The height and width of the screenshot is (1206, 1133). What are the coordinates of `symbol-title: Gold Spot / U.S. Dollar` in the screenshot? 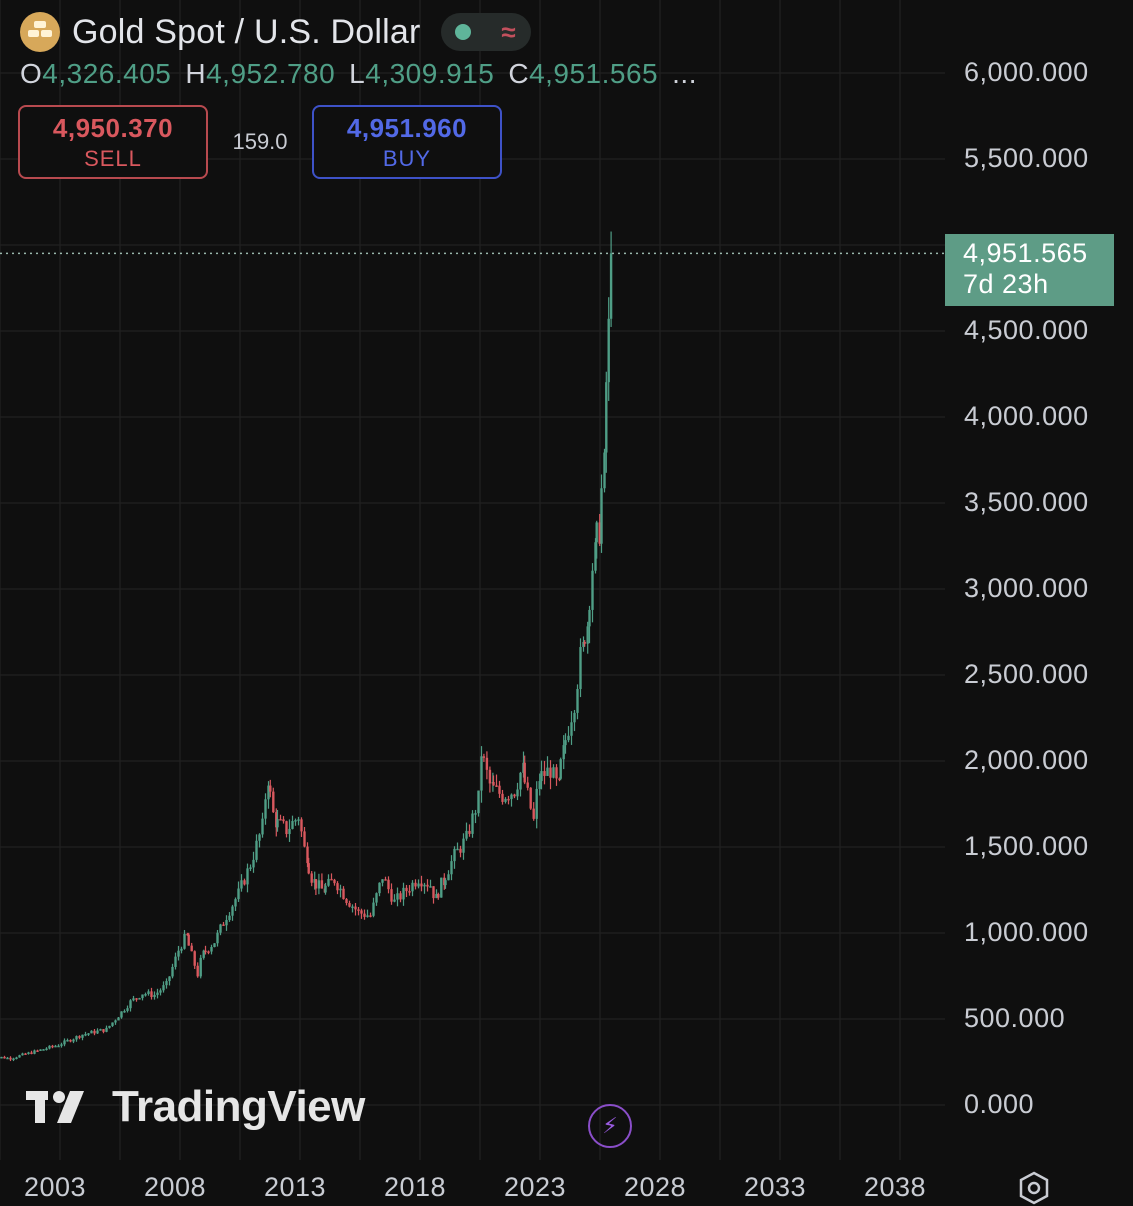 It's located at (246, 31).